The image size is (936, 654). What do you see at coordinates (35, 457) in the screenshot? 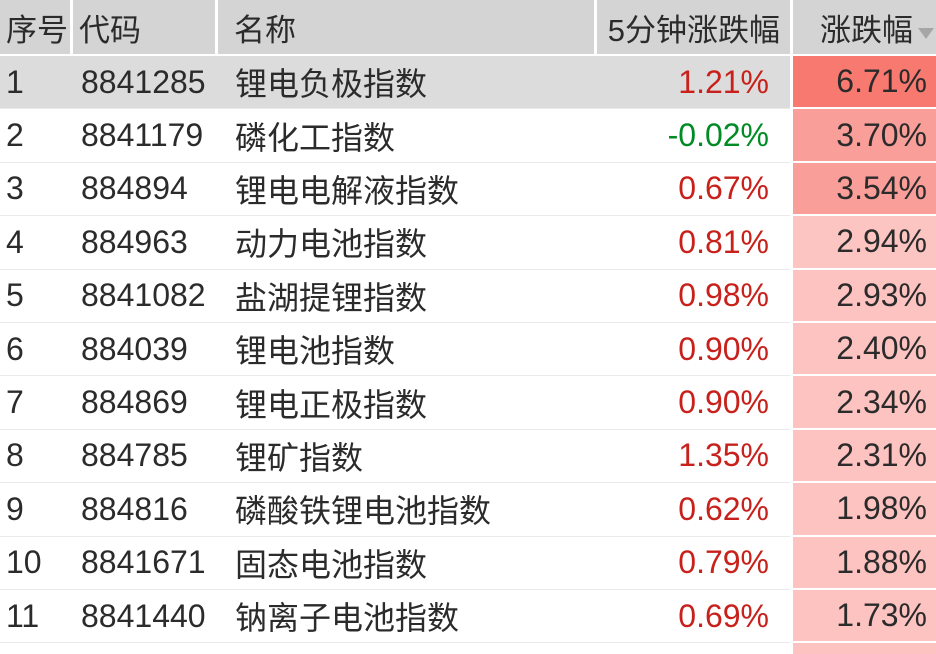
I see `cell-seq: 8` at bounding box center [35, 457].